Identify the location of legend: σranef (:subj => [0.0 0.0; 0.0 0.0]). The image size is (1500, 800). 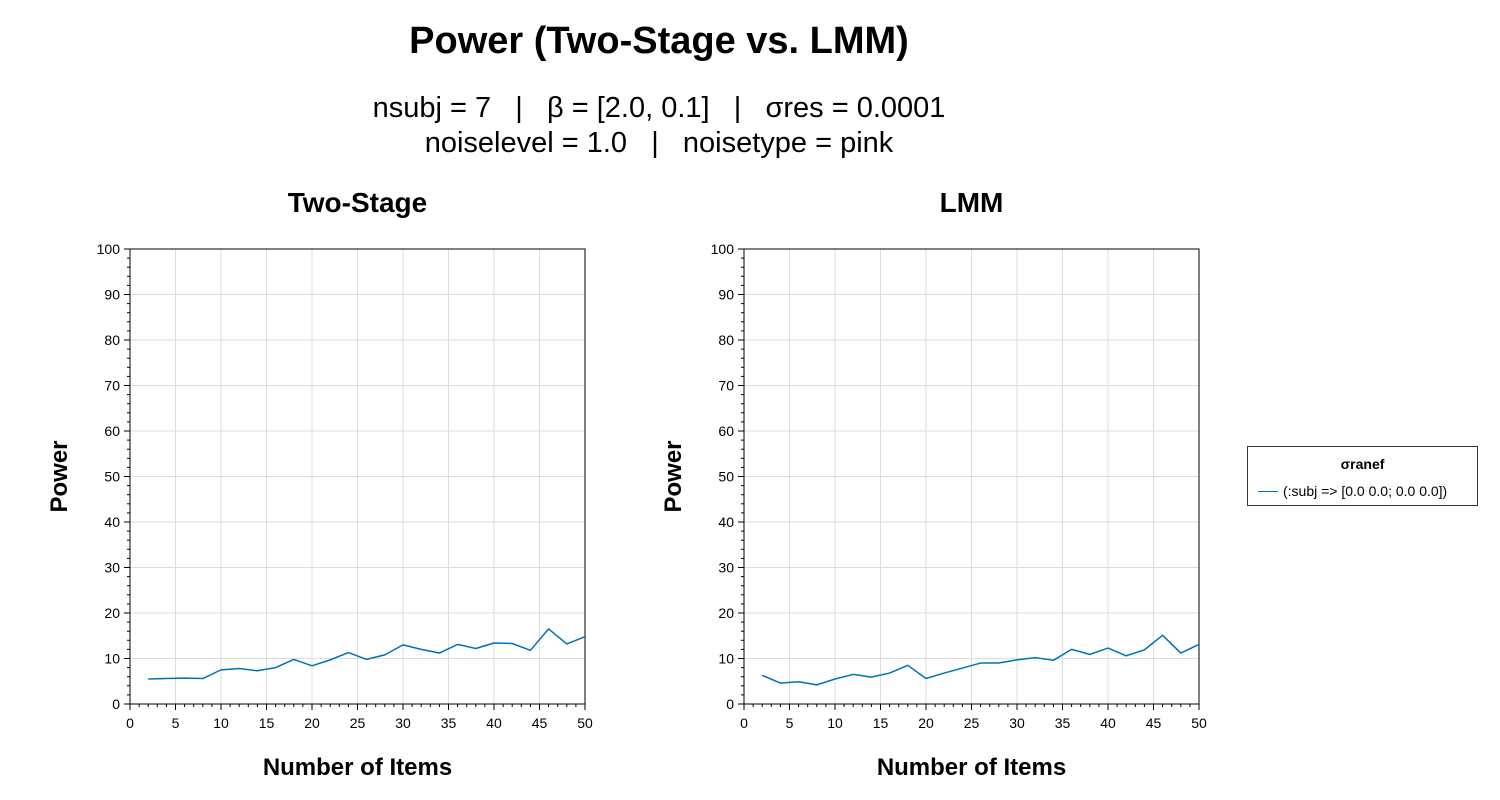
(1362, 476).